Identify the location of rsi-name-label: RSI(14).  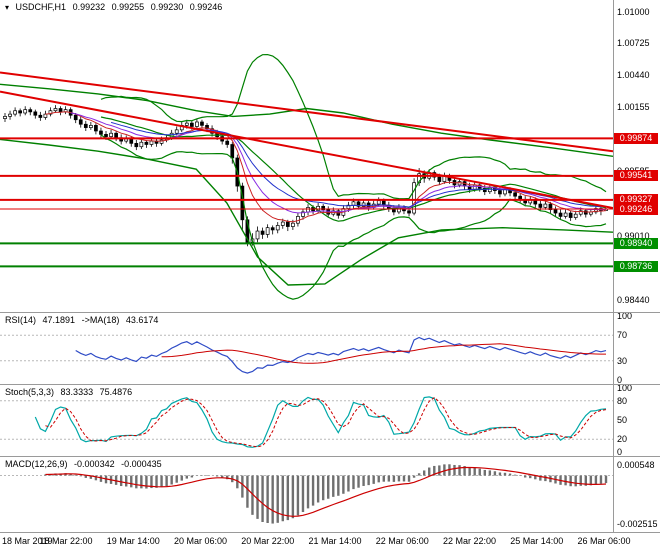
(21, 320).